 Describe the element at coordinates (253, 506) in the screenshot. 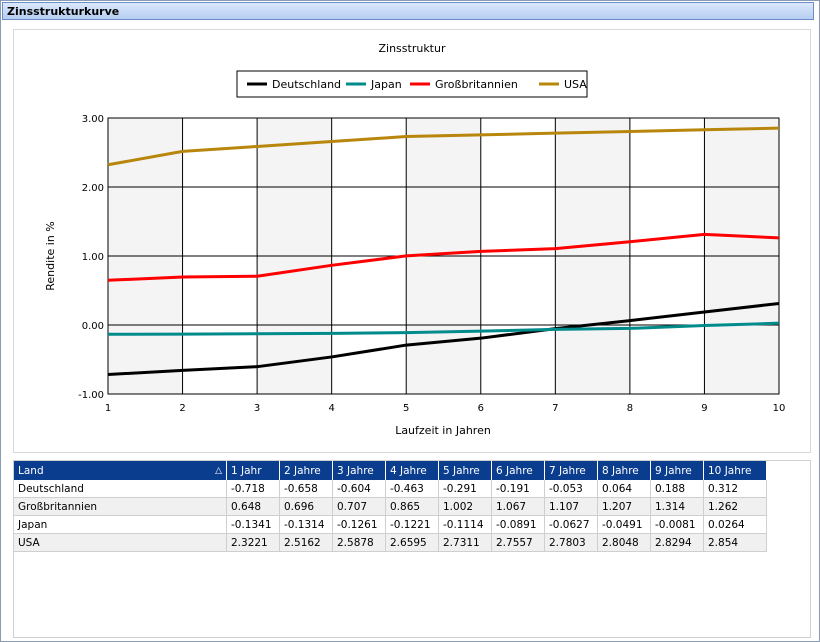

I see `yield-cell: 0.648` at that location.